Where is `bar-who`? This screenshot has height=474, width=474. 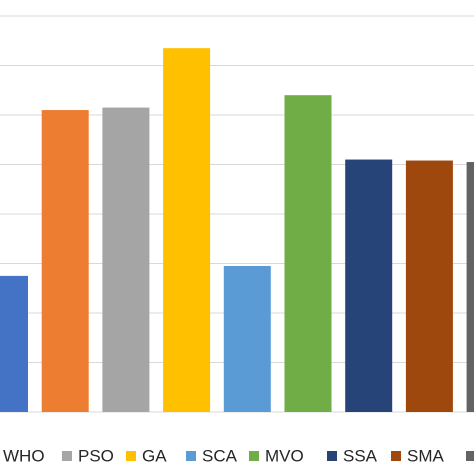 bar-who is located at coordinates (14, 343).